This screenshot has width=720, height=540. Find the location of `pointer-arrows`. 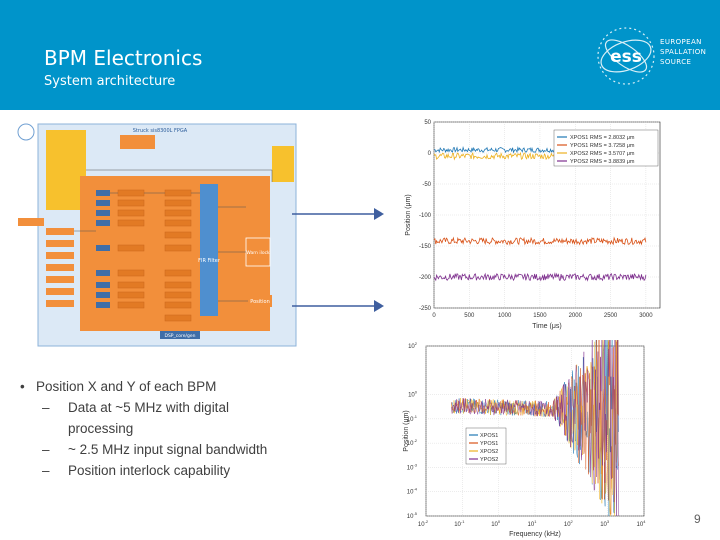

pointer-arrows is located at coordinates (338, 260).